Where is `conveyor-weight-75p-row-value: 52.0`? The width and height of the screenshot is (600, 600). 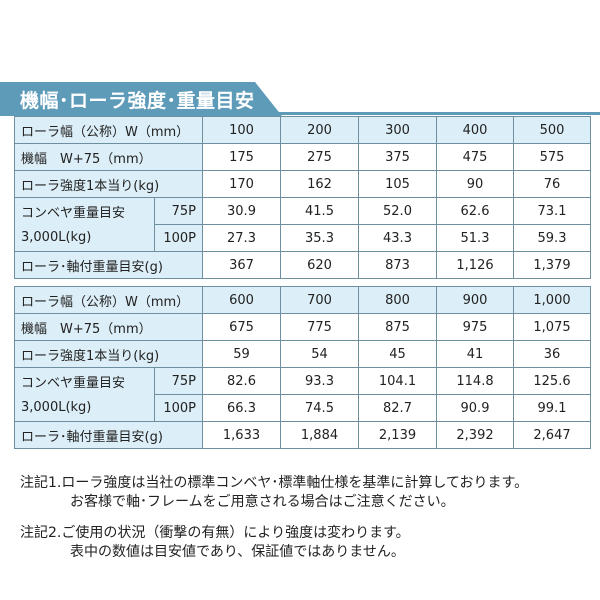 conveyor-weight-75p-row-value: 52.0 is located at coordinates (397, 211).